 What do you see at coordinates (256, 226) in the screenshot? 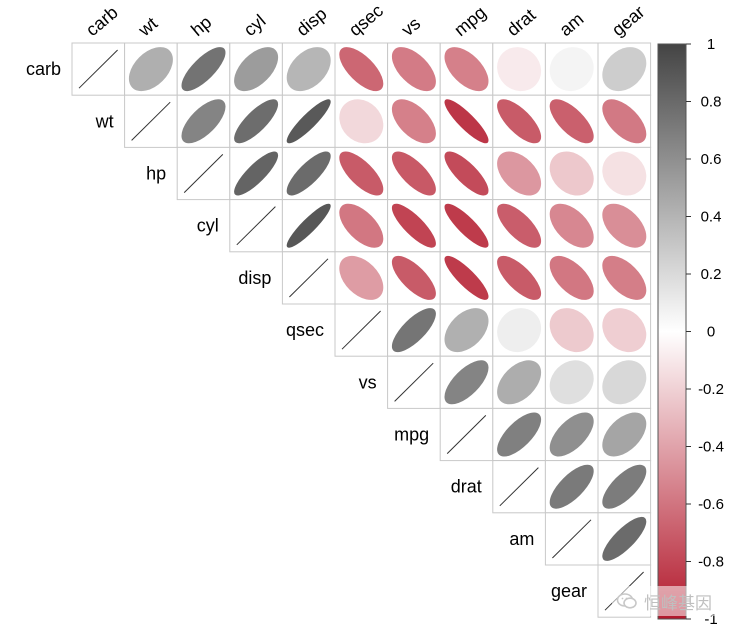
I see `diagonal-cyl` at bounding box center [256, 226].